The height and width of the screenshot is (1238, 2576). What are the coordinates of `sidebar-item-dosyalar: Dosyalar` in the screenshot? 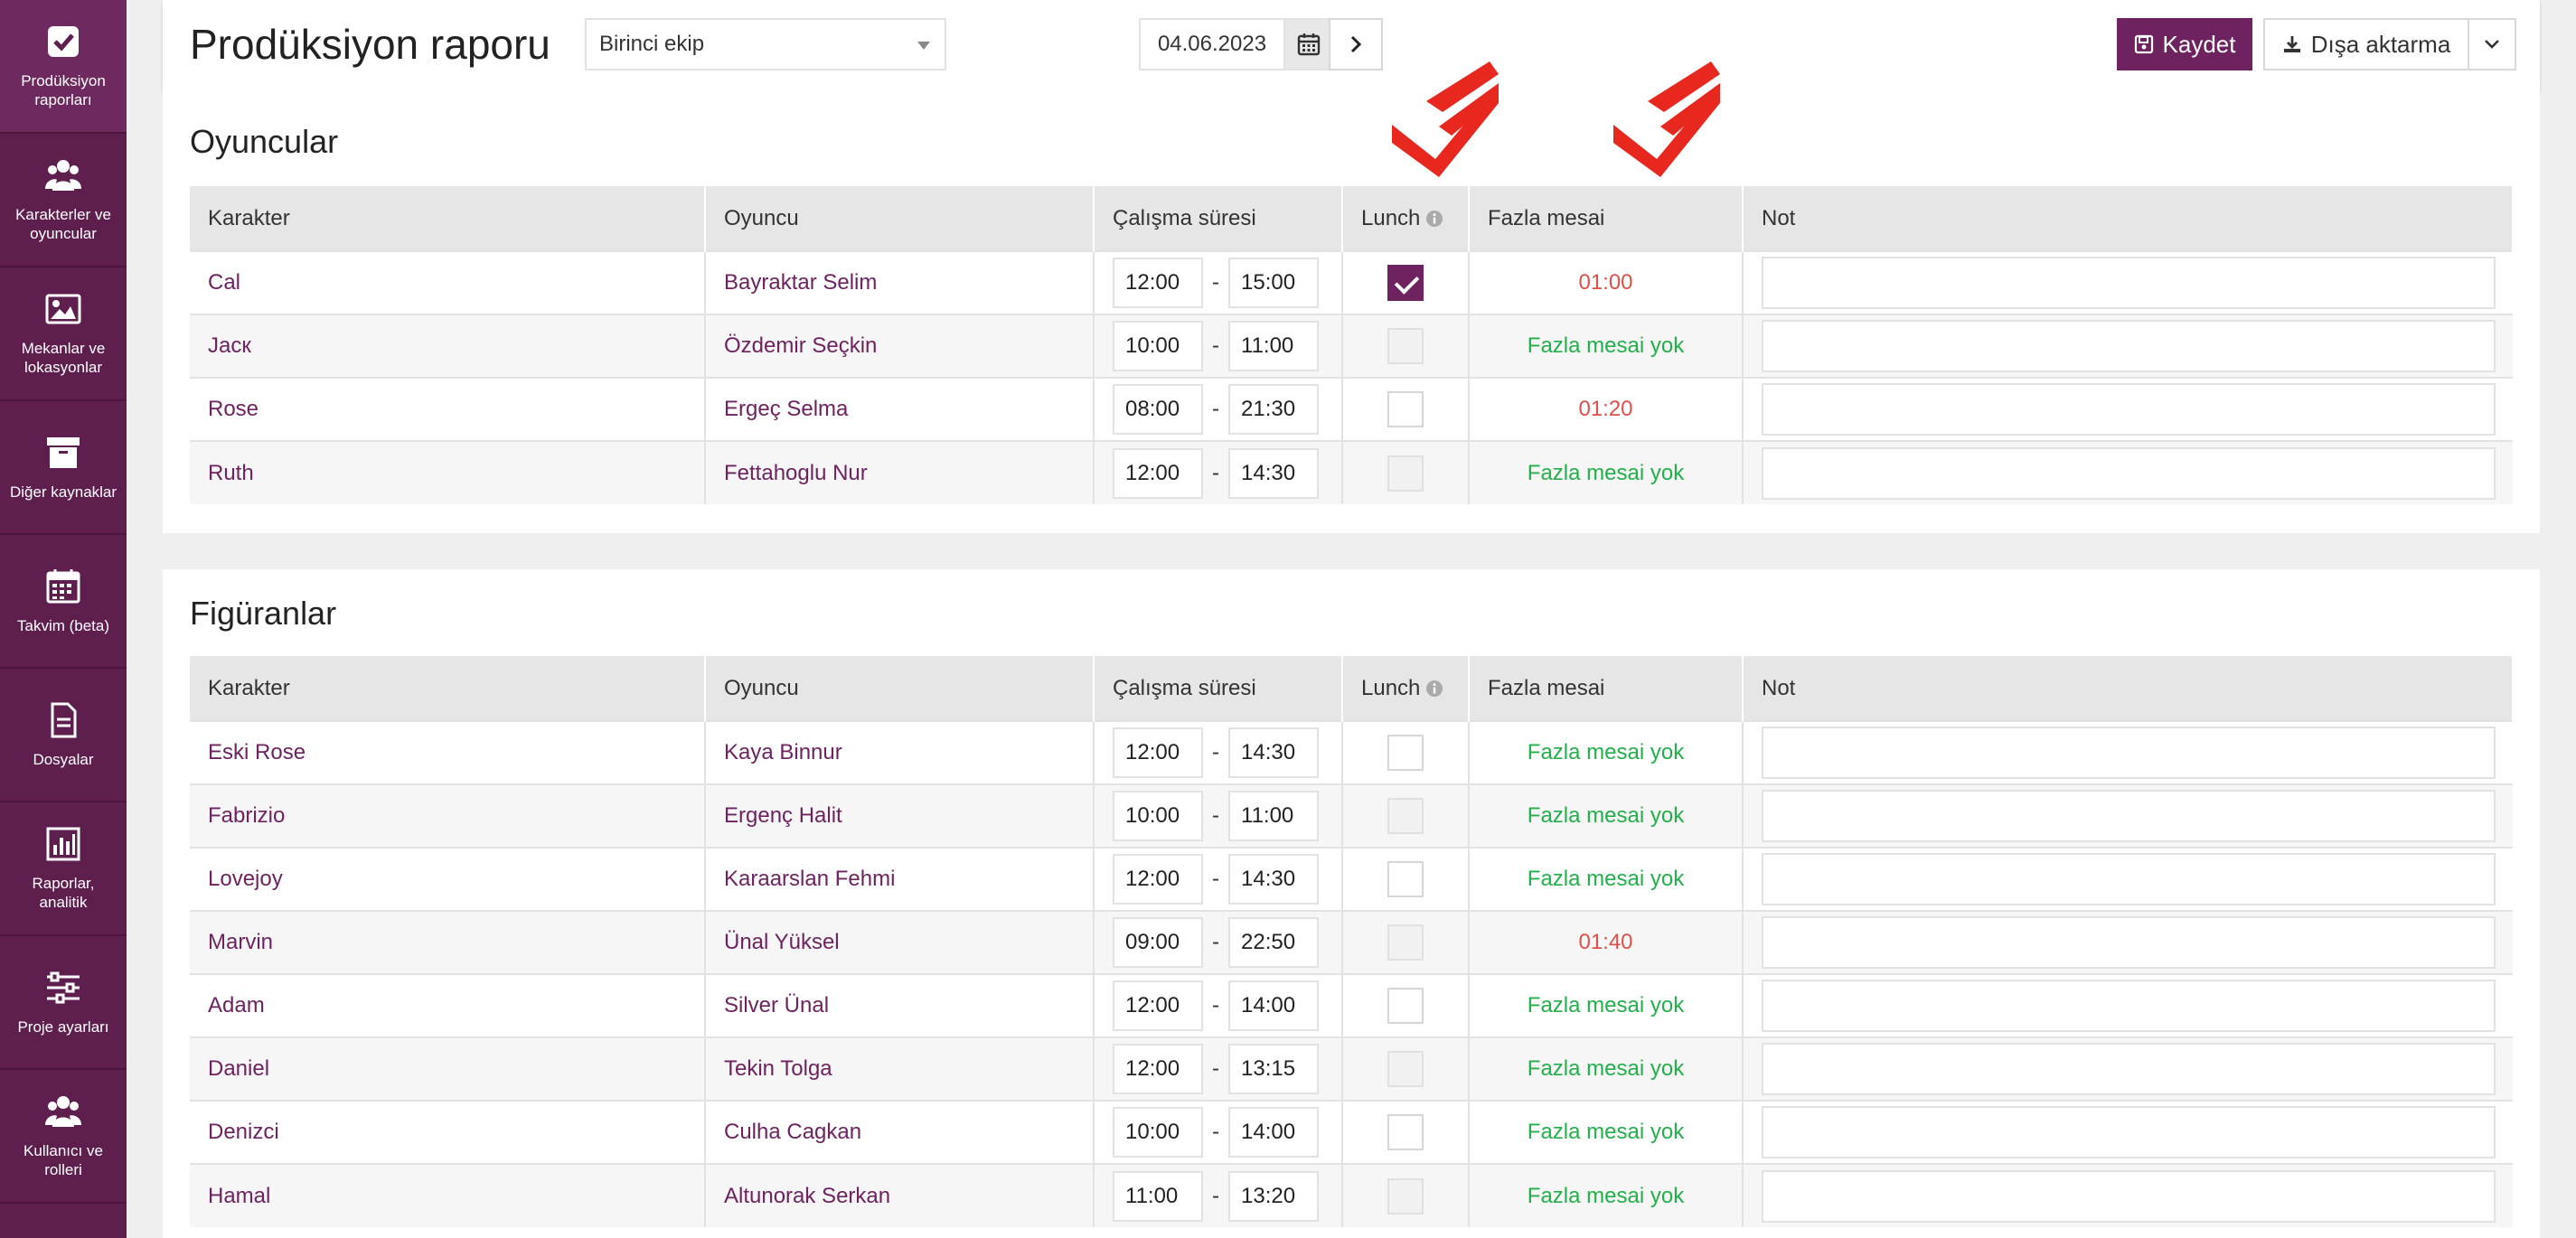 It's located at (63, 735).